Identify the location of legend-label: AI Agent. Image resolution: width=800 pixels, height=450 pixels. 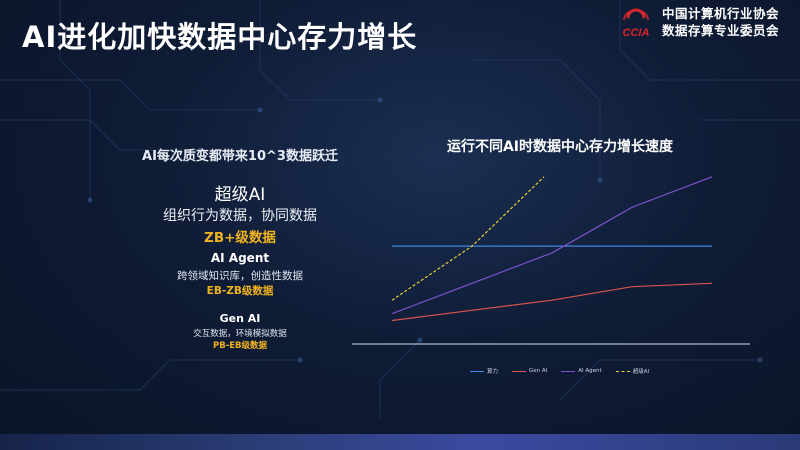
(590, 371).